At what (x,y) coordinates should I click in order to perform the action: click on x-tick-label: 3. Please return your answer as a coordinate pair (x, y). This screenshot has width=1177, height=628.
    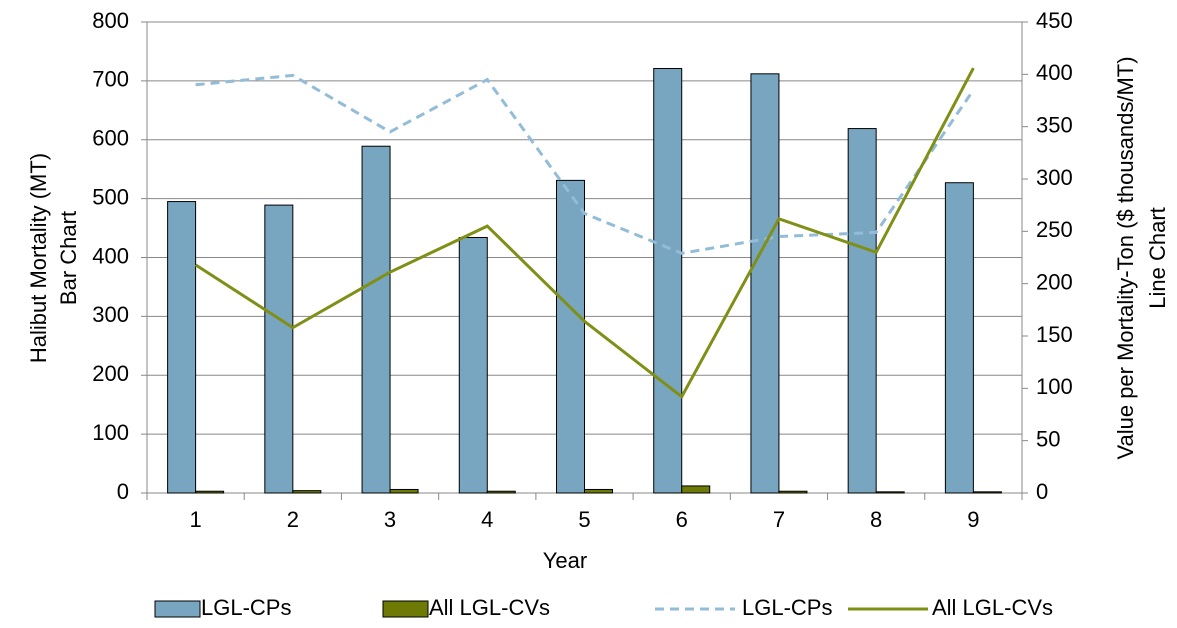
    Looking at the image, I should click on (390, 519).